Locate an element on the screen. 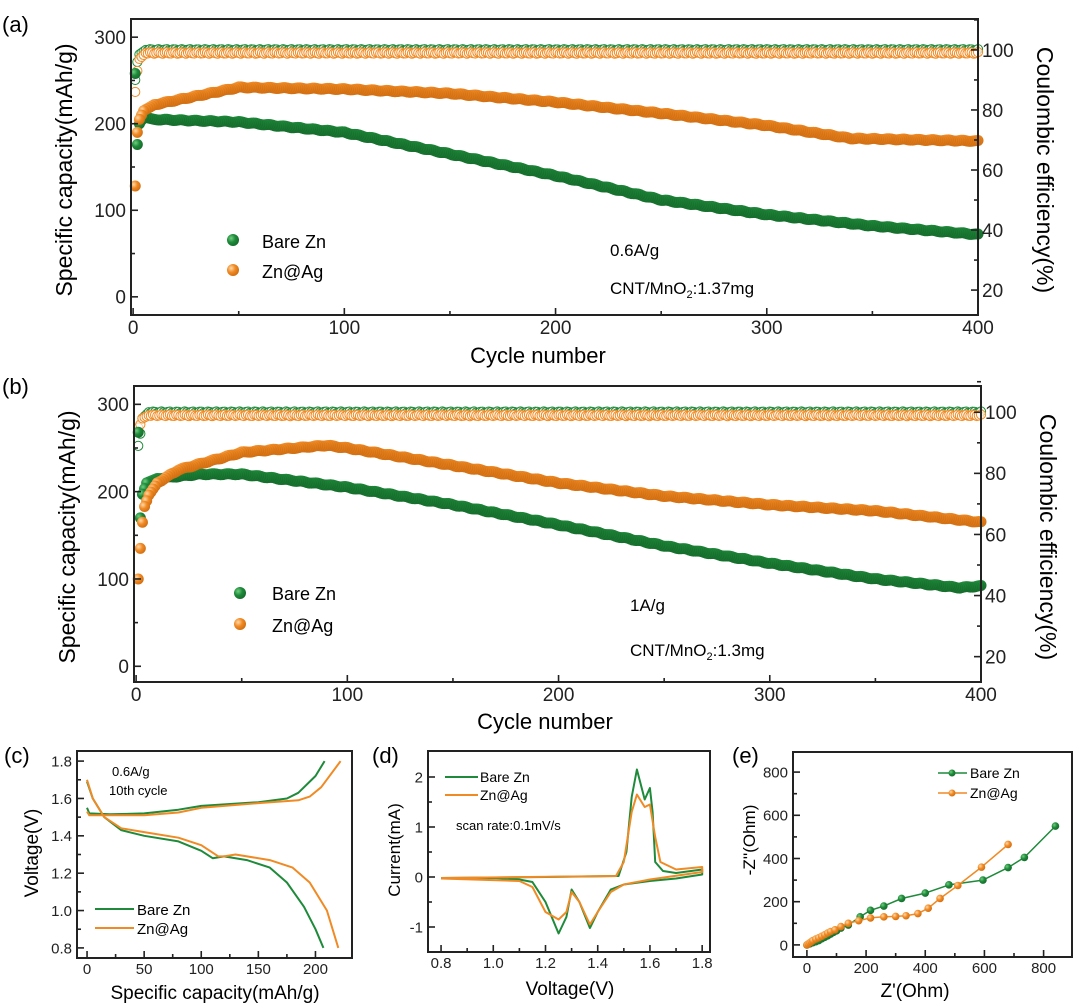  y-tick-label: 1 is located at coordinates (419, 827).